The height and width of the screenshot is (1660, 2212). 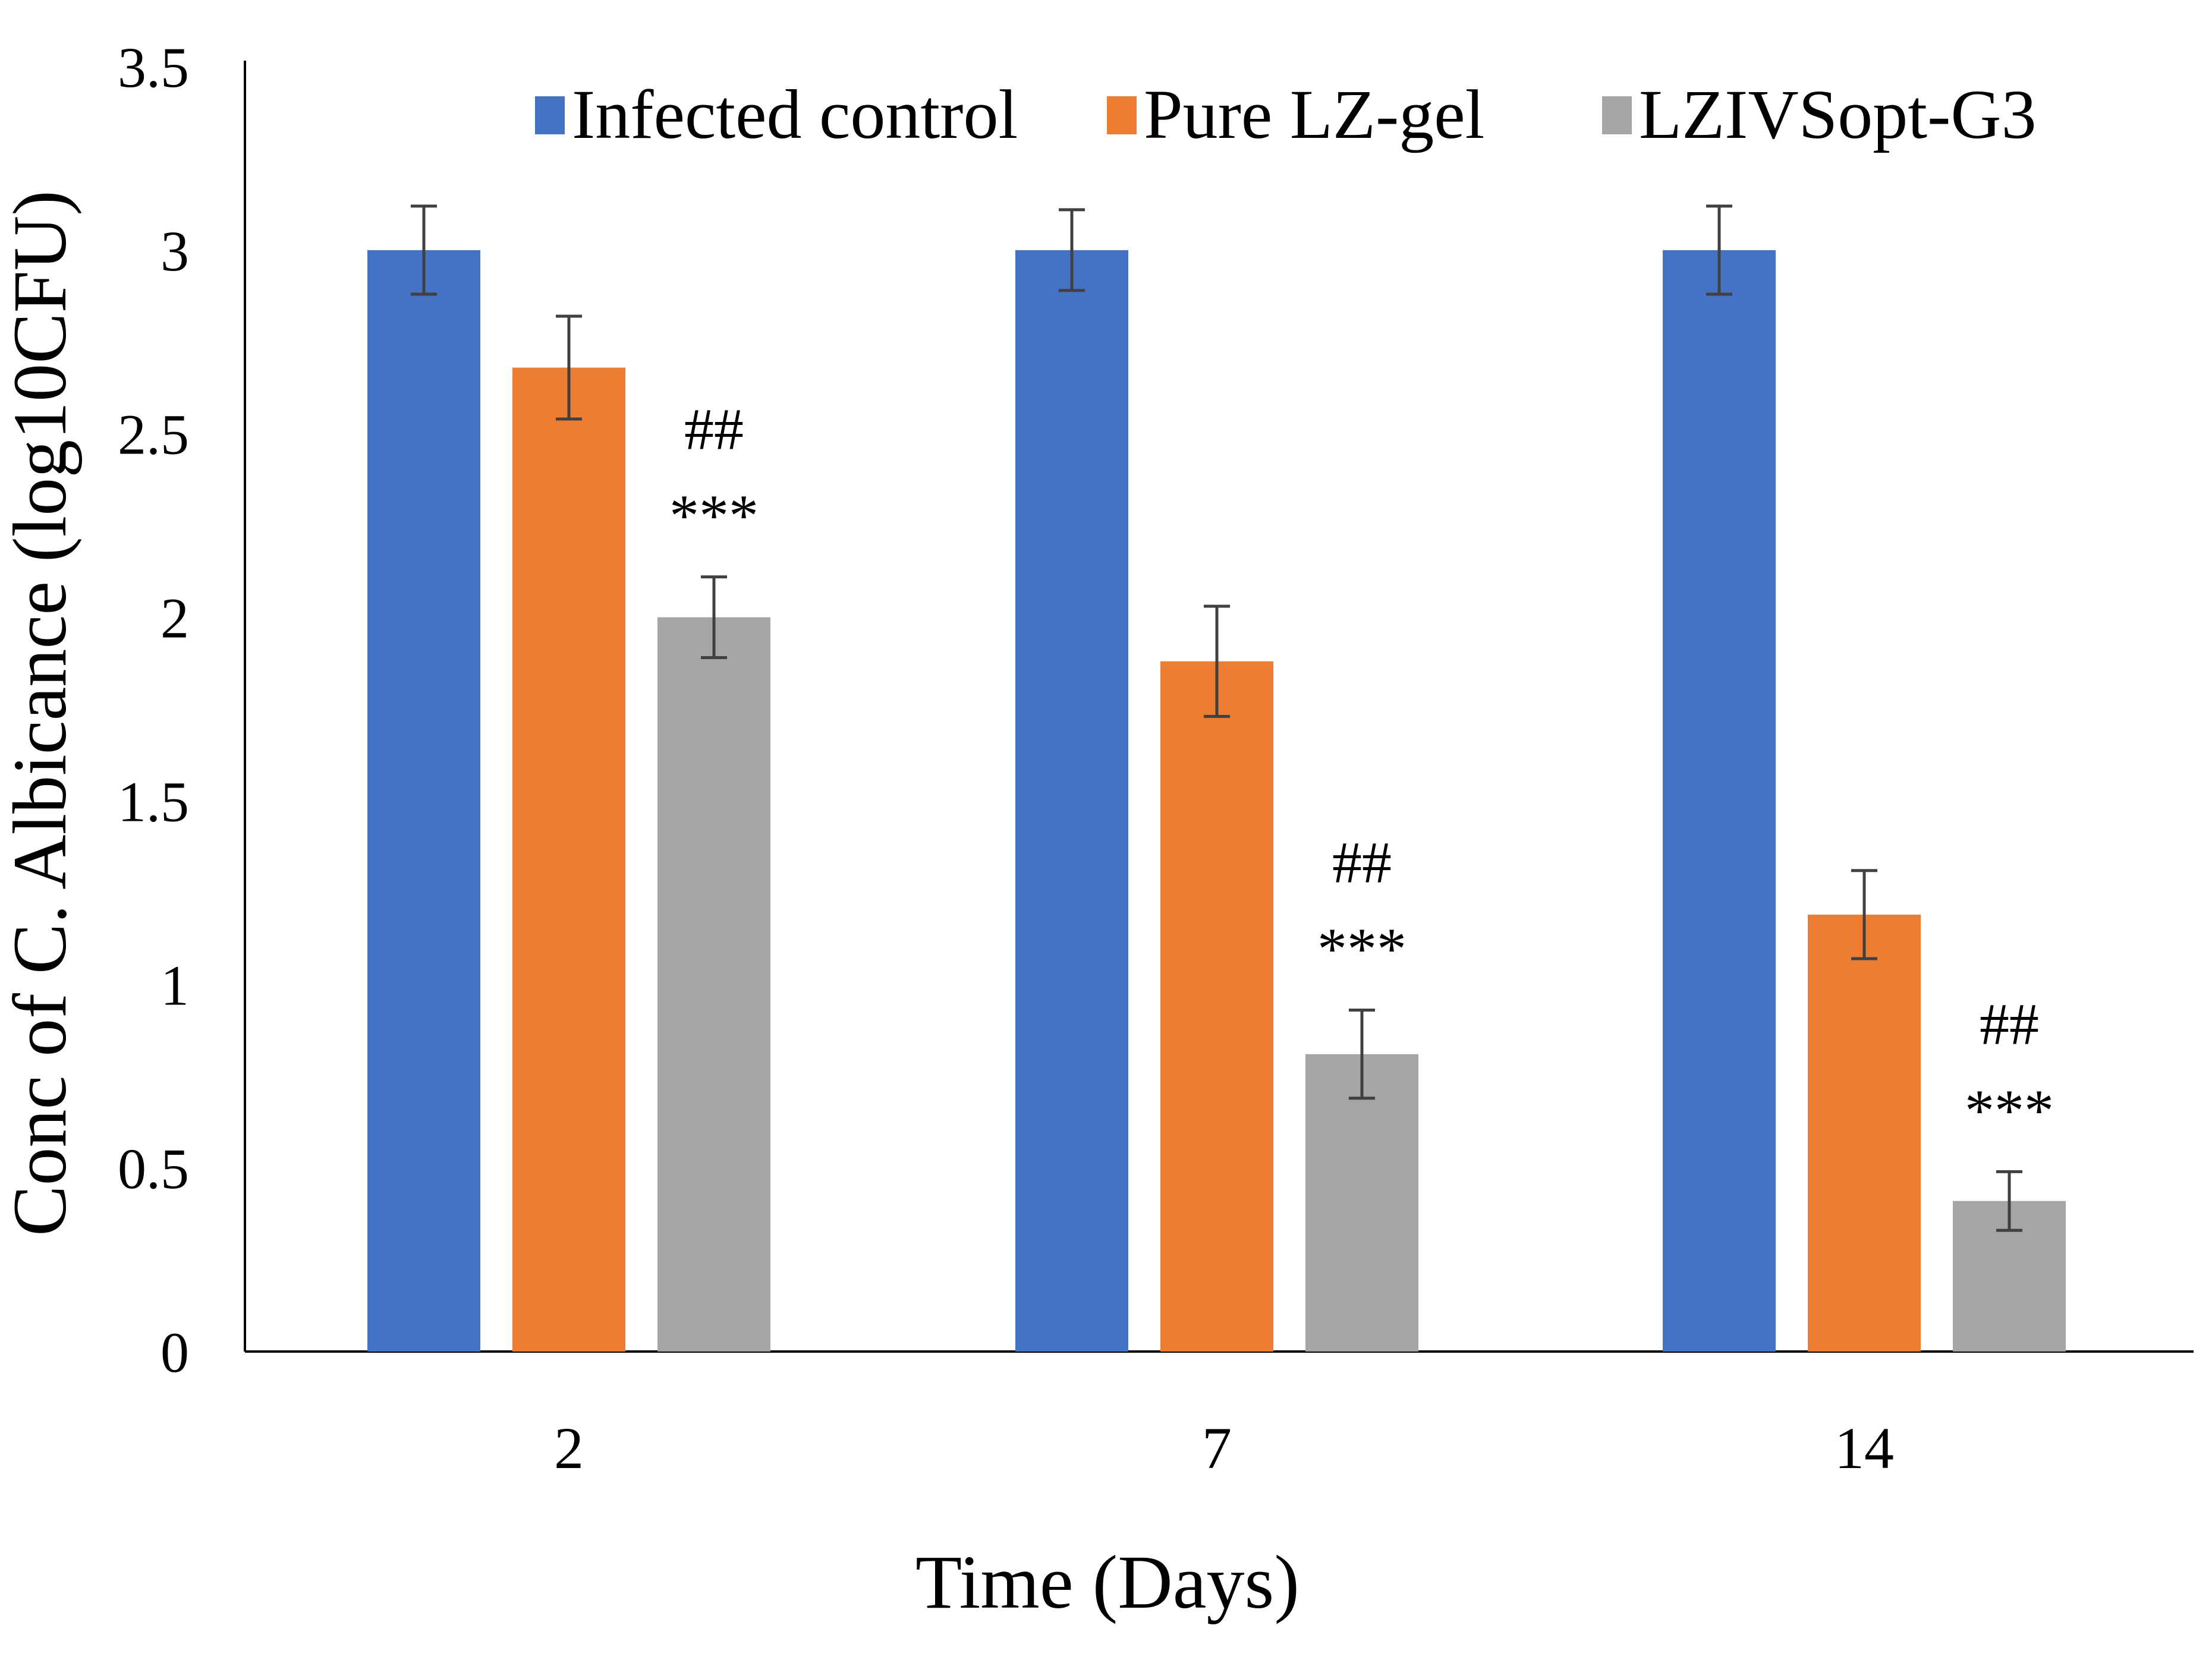 I want to click on y-tick-label: 2, so click(x=175, y=618).